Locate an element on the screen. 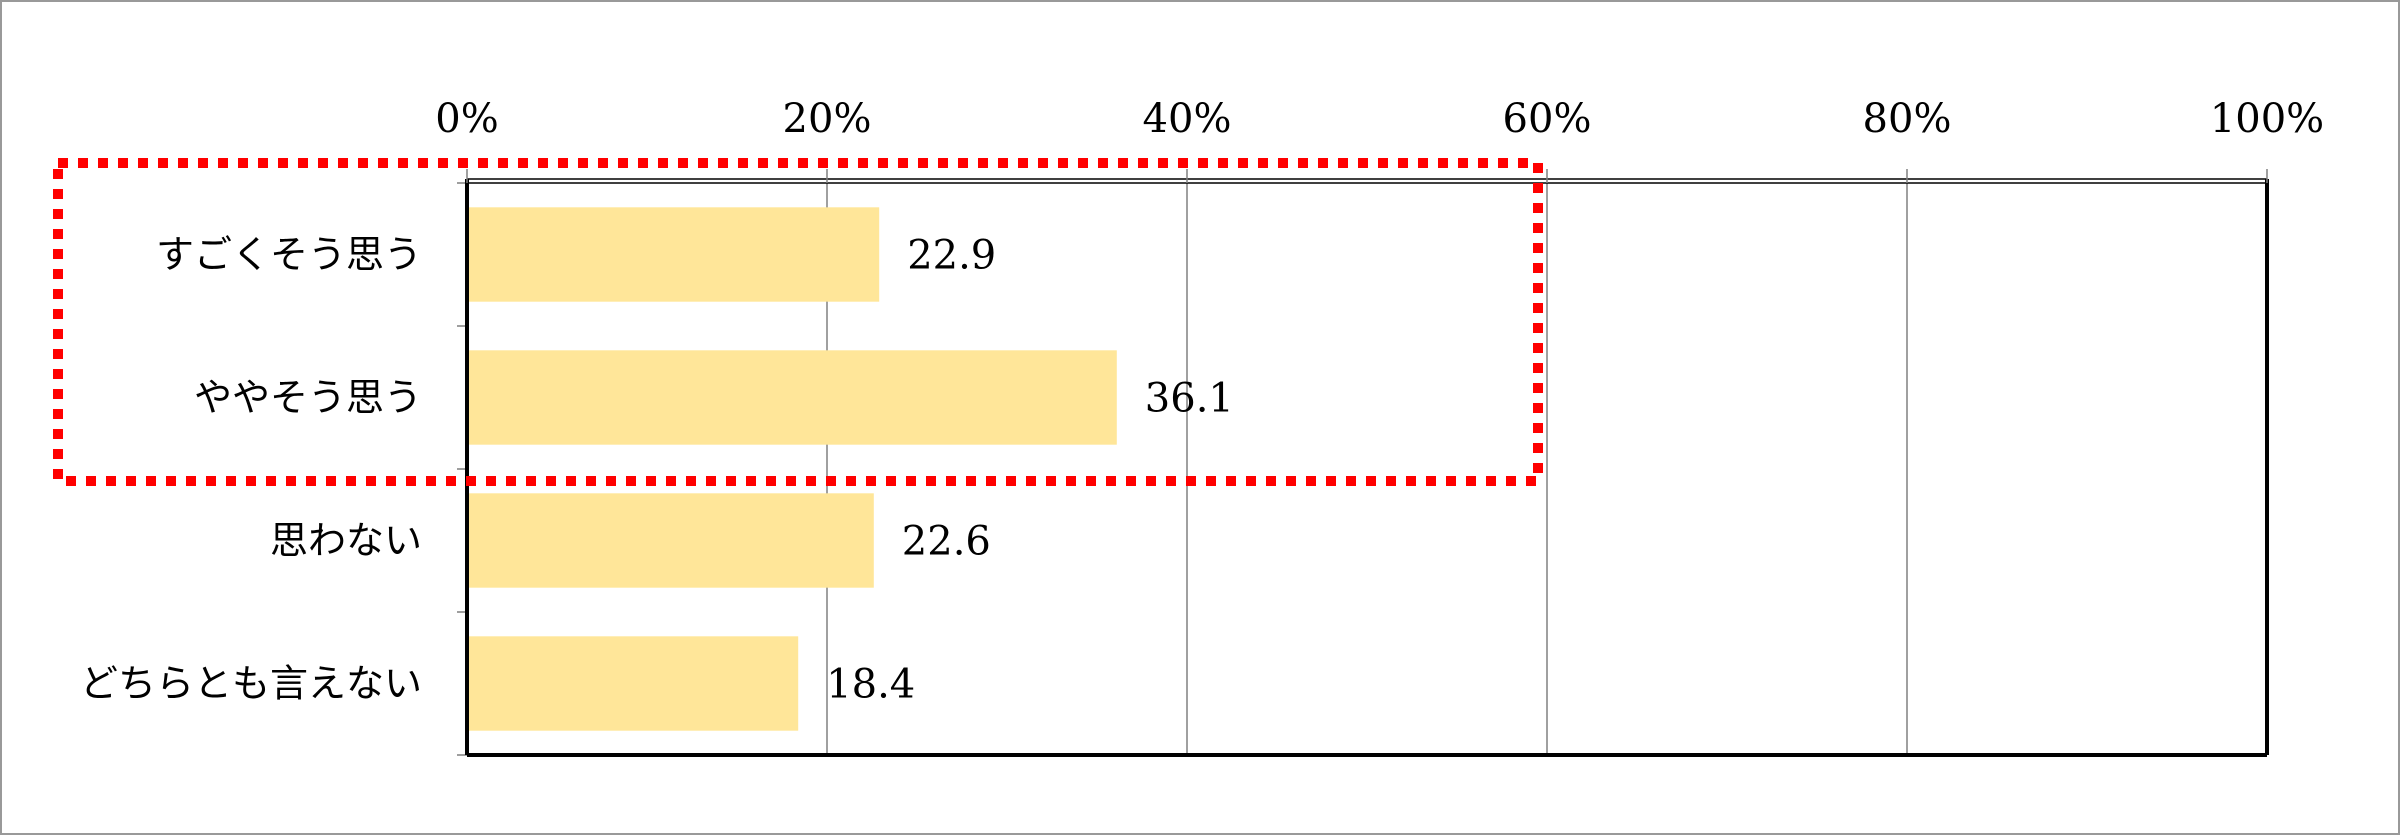  value-label: 22.9 is located at coordinates (951, 256).